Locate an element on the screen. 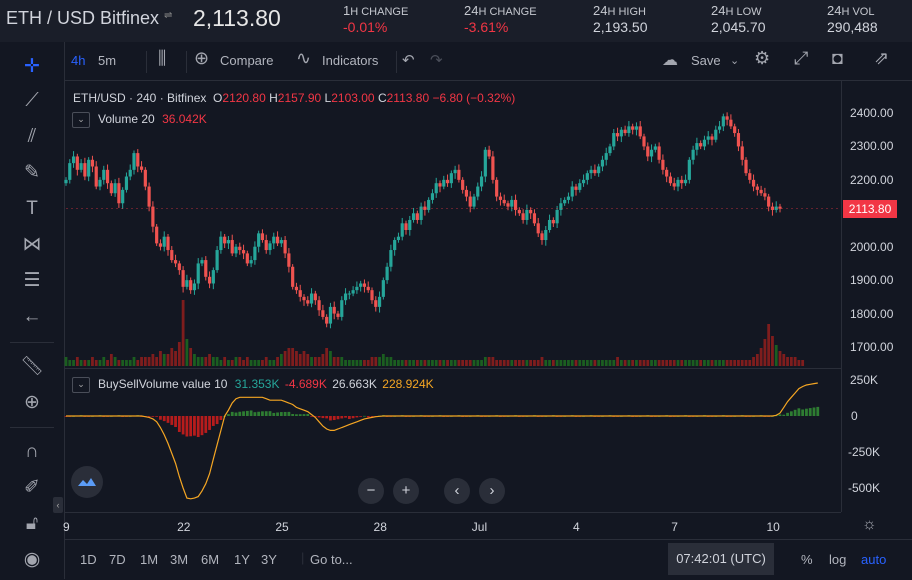 The image size is (912, 580). save-button: Save is located at coordinates (706, 60).